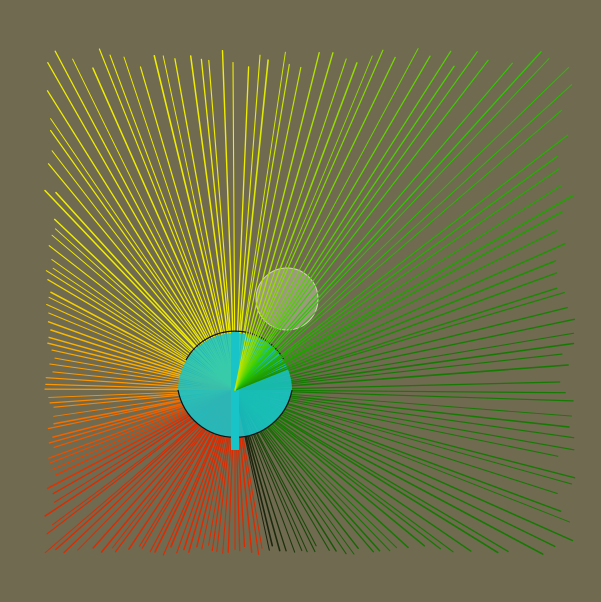 Image resolution: width=601 pixels, height=602 pixels. I want to click on cyan-stem, so click(235, 391).